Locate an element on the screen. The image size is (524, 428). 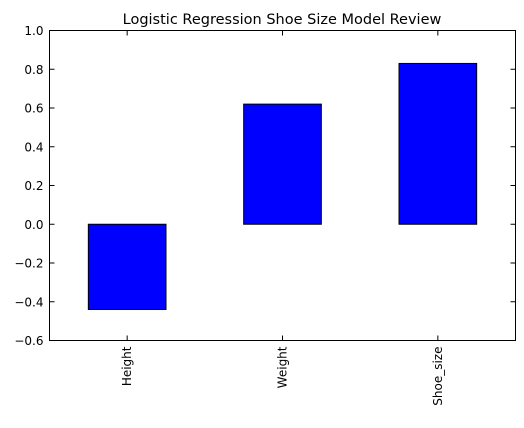
y-tick-label: 1.0 is located at coordinates (33, 31).